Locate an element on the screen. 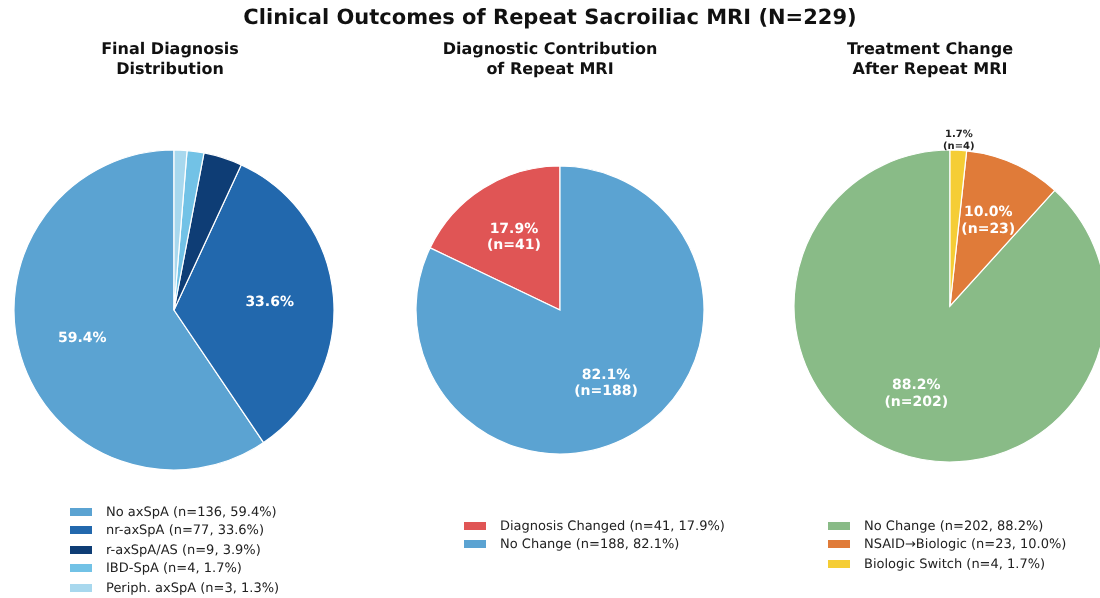 The width and height of the screenshot is (1100, 598). chart-subtitle: Diagnostic Contribution of Repeat MRI is located at coordinates (550, 60).